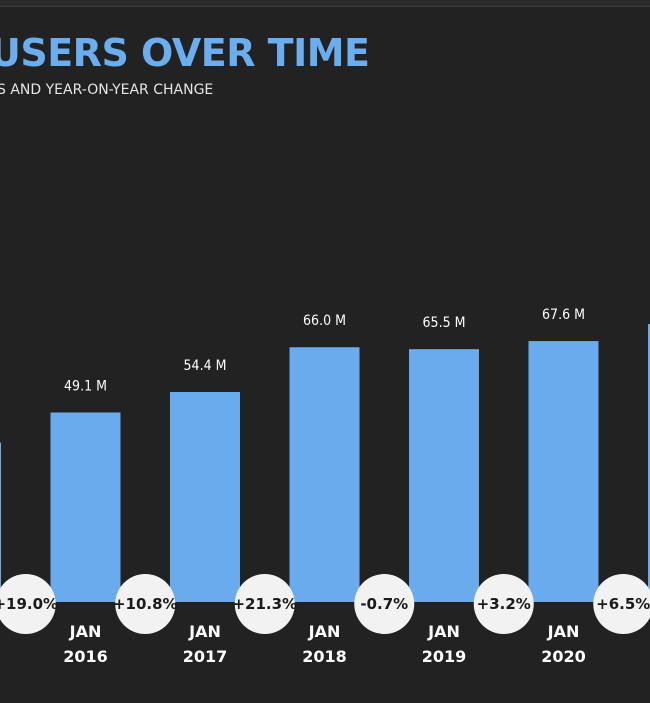  Describe the element at coordinates (563, 631) in the screenshot. I see `x-label-month-5: JAN` at that location.